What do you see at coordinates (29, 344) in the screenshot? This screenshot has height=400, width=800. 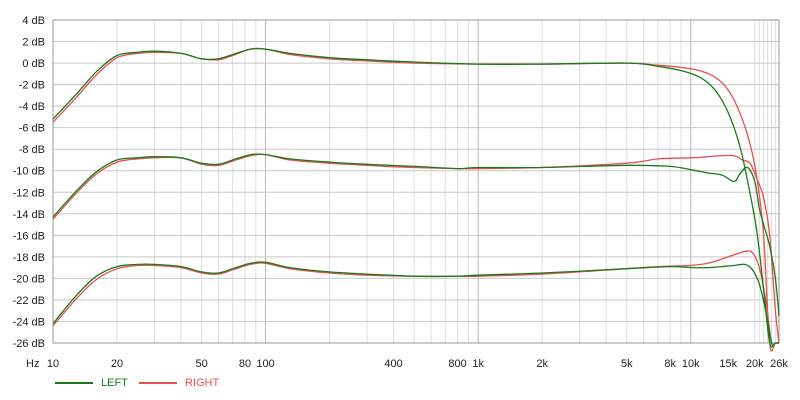 I see `y-tick-label: -26 dB` at bounding box center [29, 344].